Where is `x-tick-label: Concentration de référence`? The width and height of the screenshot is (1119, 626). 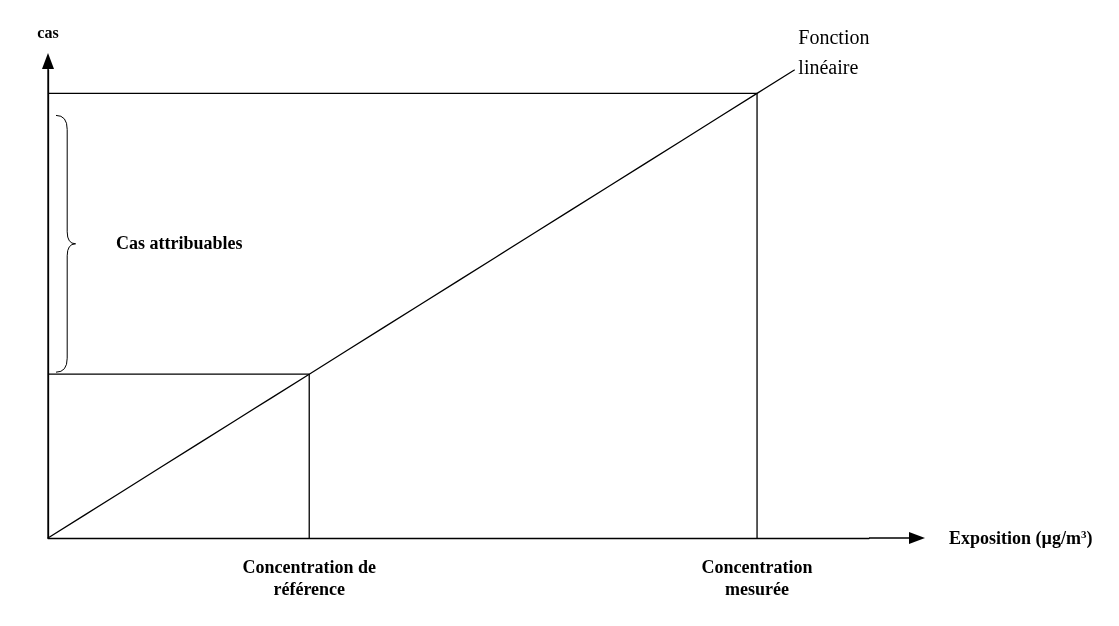
x-tick-label: Concentration de référence is located at coordinates (309, 578).